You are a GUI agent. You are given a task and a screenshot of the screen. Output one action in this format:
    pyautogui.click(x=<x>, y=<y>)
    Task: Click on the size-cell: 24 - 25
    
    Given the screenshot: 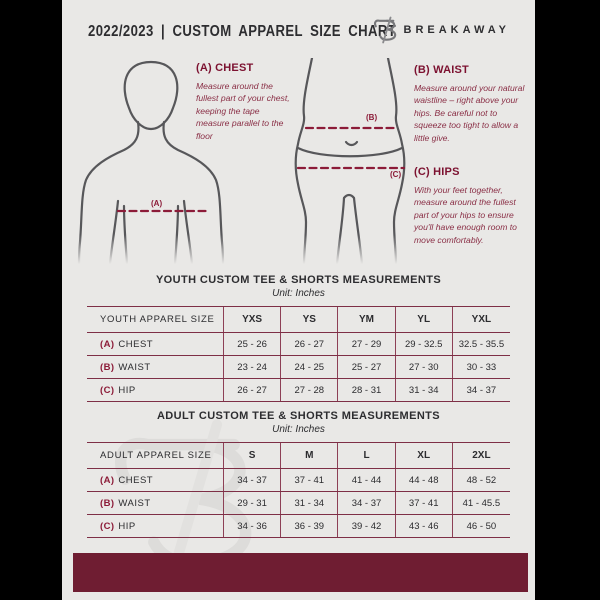 What is the action you would take?
    pyautogui.click(x=310, y=367)
    